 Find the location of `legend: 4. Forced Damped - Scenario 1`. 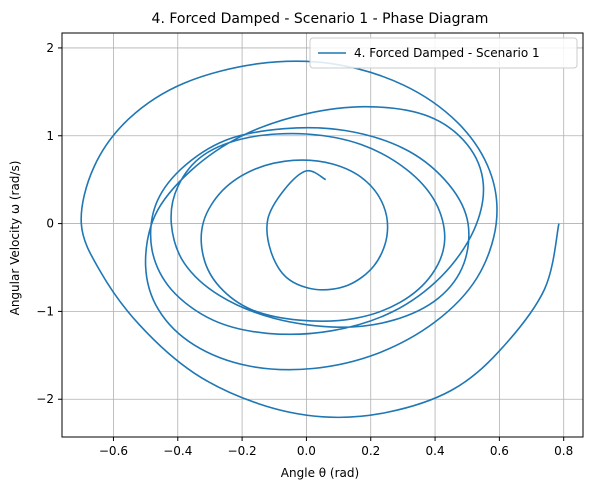

legend: 4. Forced Damped - Scenario 1 is located at coordinates (443, 53).